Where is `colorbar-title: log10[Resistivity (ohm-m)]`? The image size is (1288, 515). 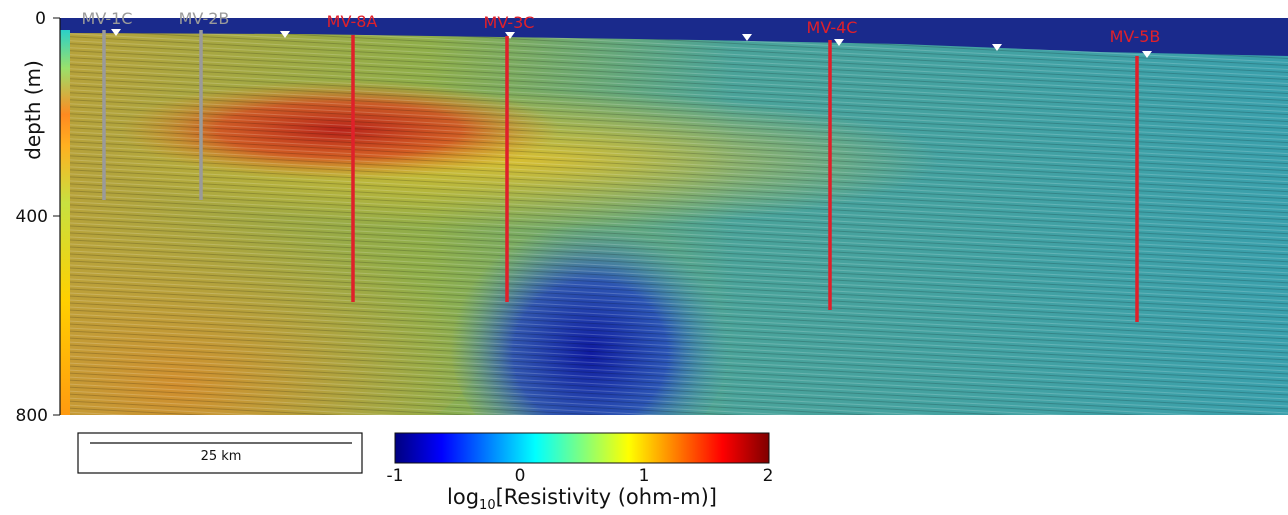
colorbar-title: log10[Resistivity (ohm-m)] is located at coordinates (582, 499).